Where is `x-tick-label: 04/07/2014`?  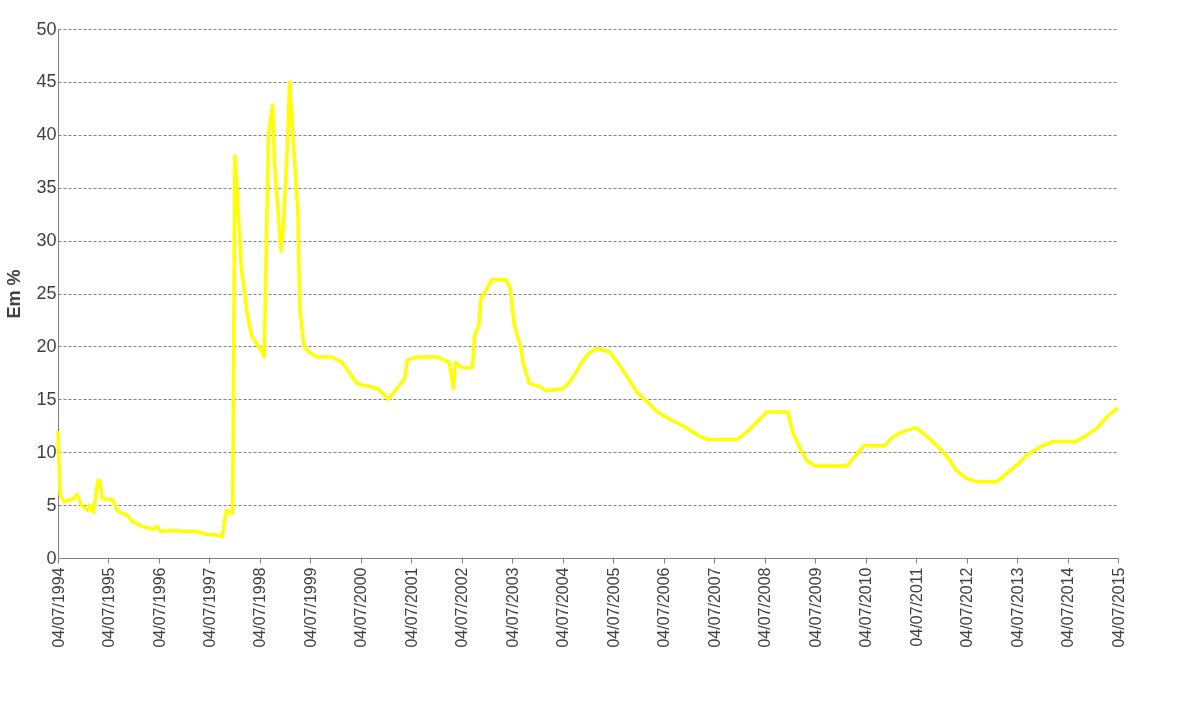
x-tick-label: 04/07/2014 is located at coordinates (1068, 607).